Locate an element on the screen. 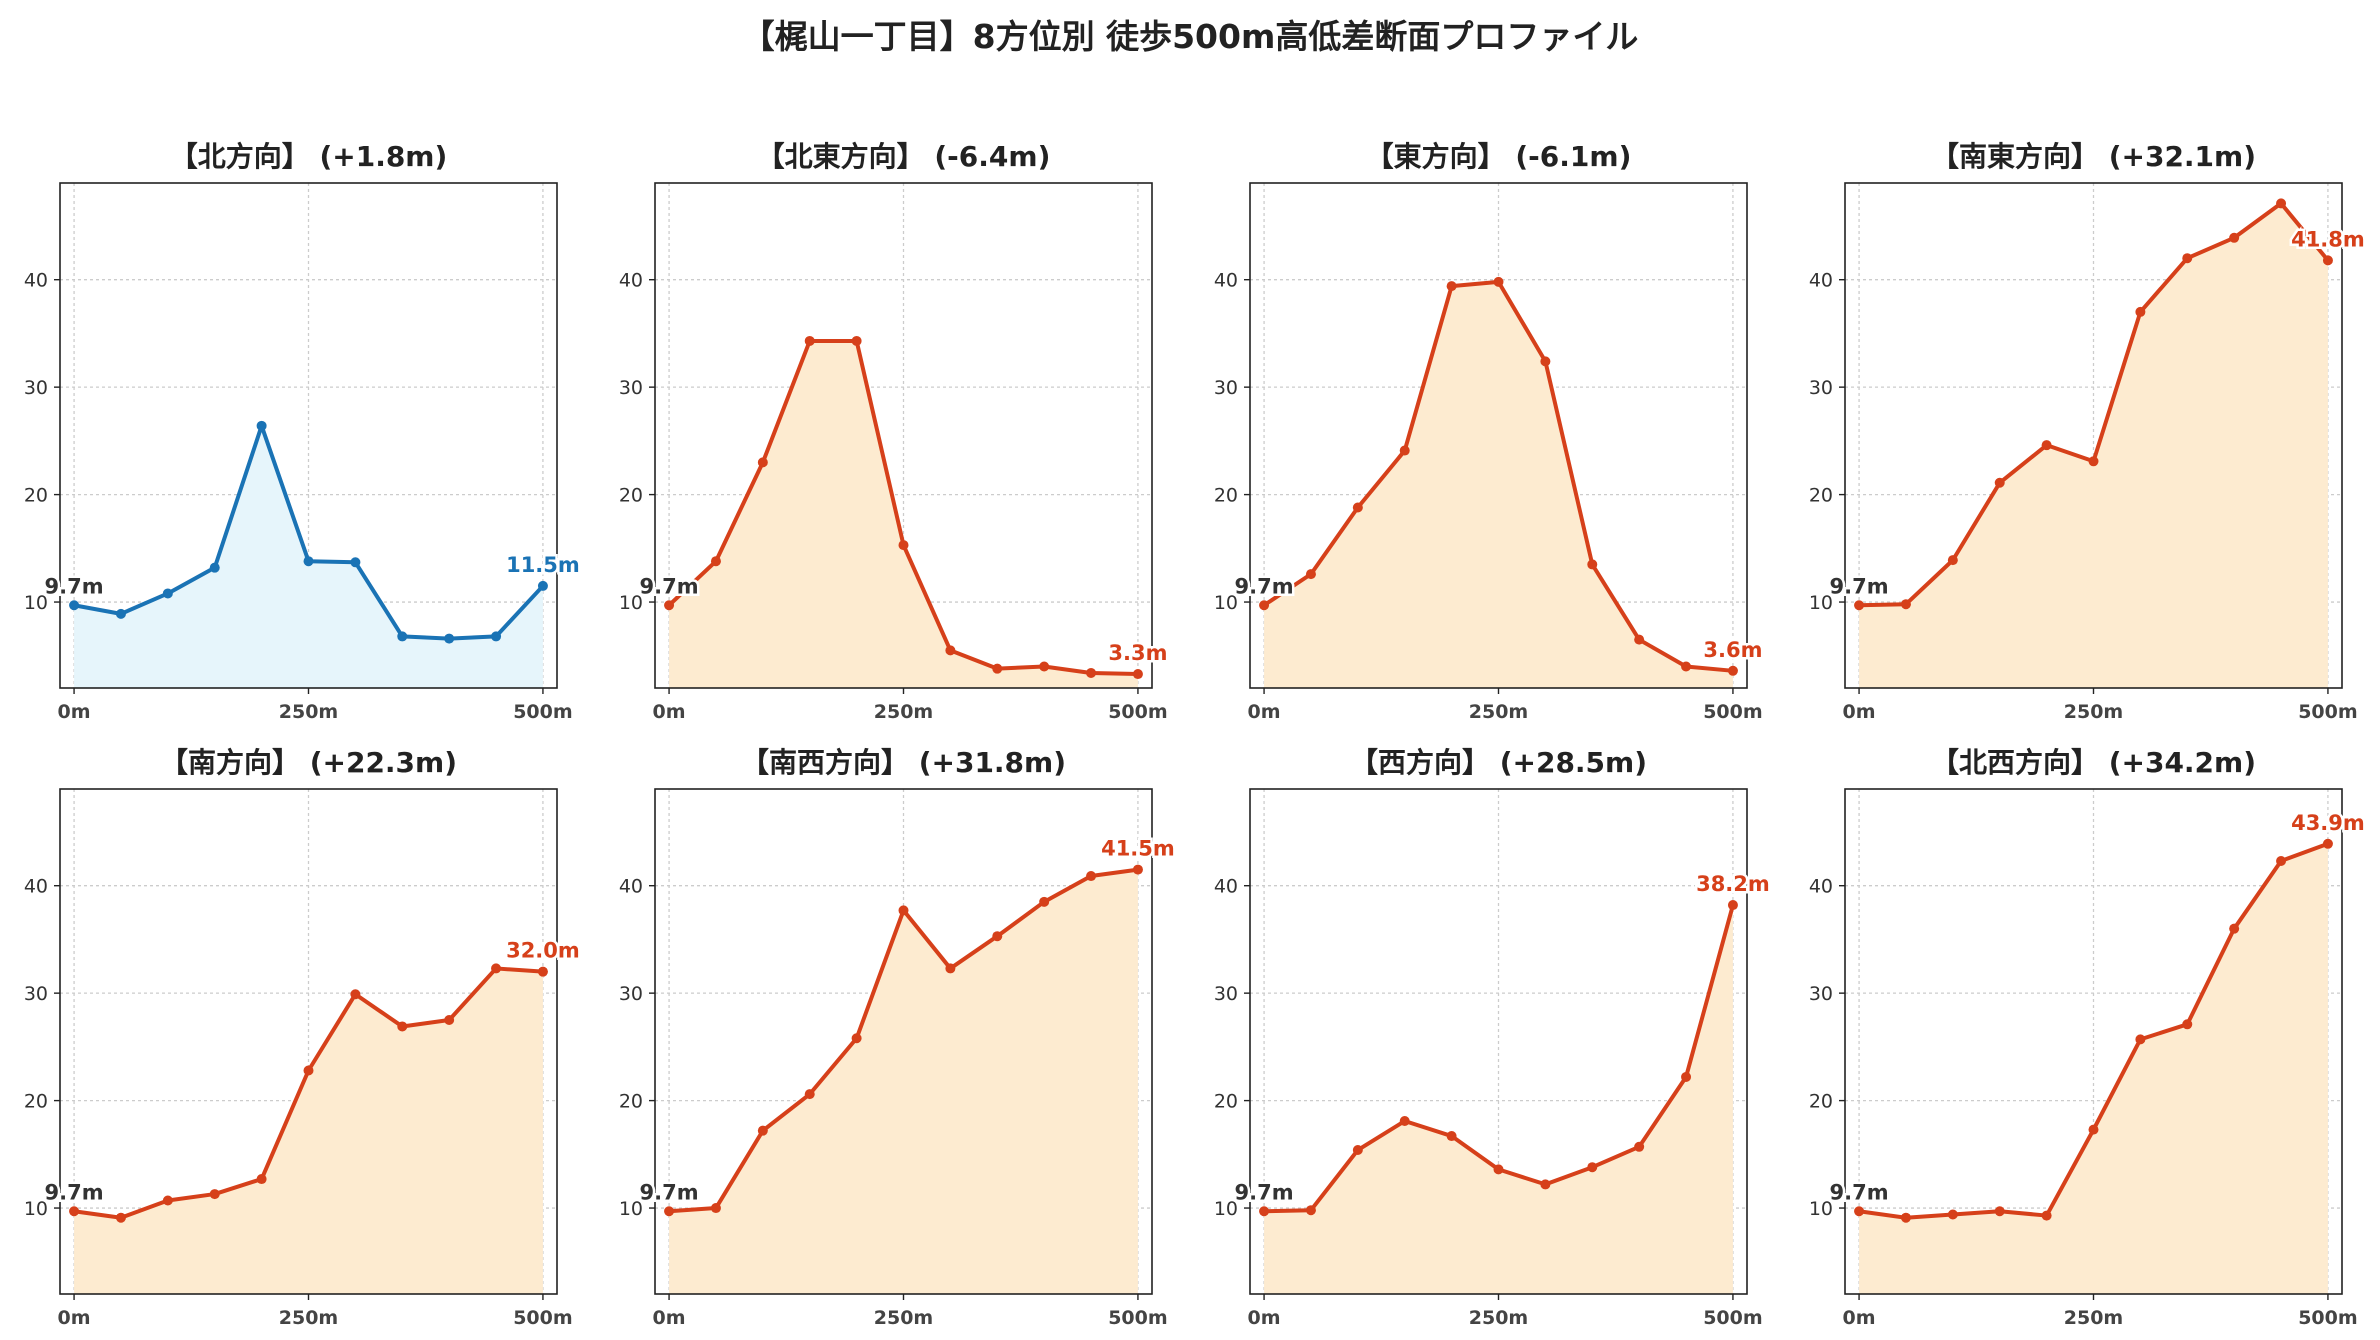 The image size is (2380, 1340). panel-title: 【北方向】 (+1.8m) is located at coordinates (309, 156).